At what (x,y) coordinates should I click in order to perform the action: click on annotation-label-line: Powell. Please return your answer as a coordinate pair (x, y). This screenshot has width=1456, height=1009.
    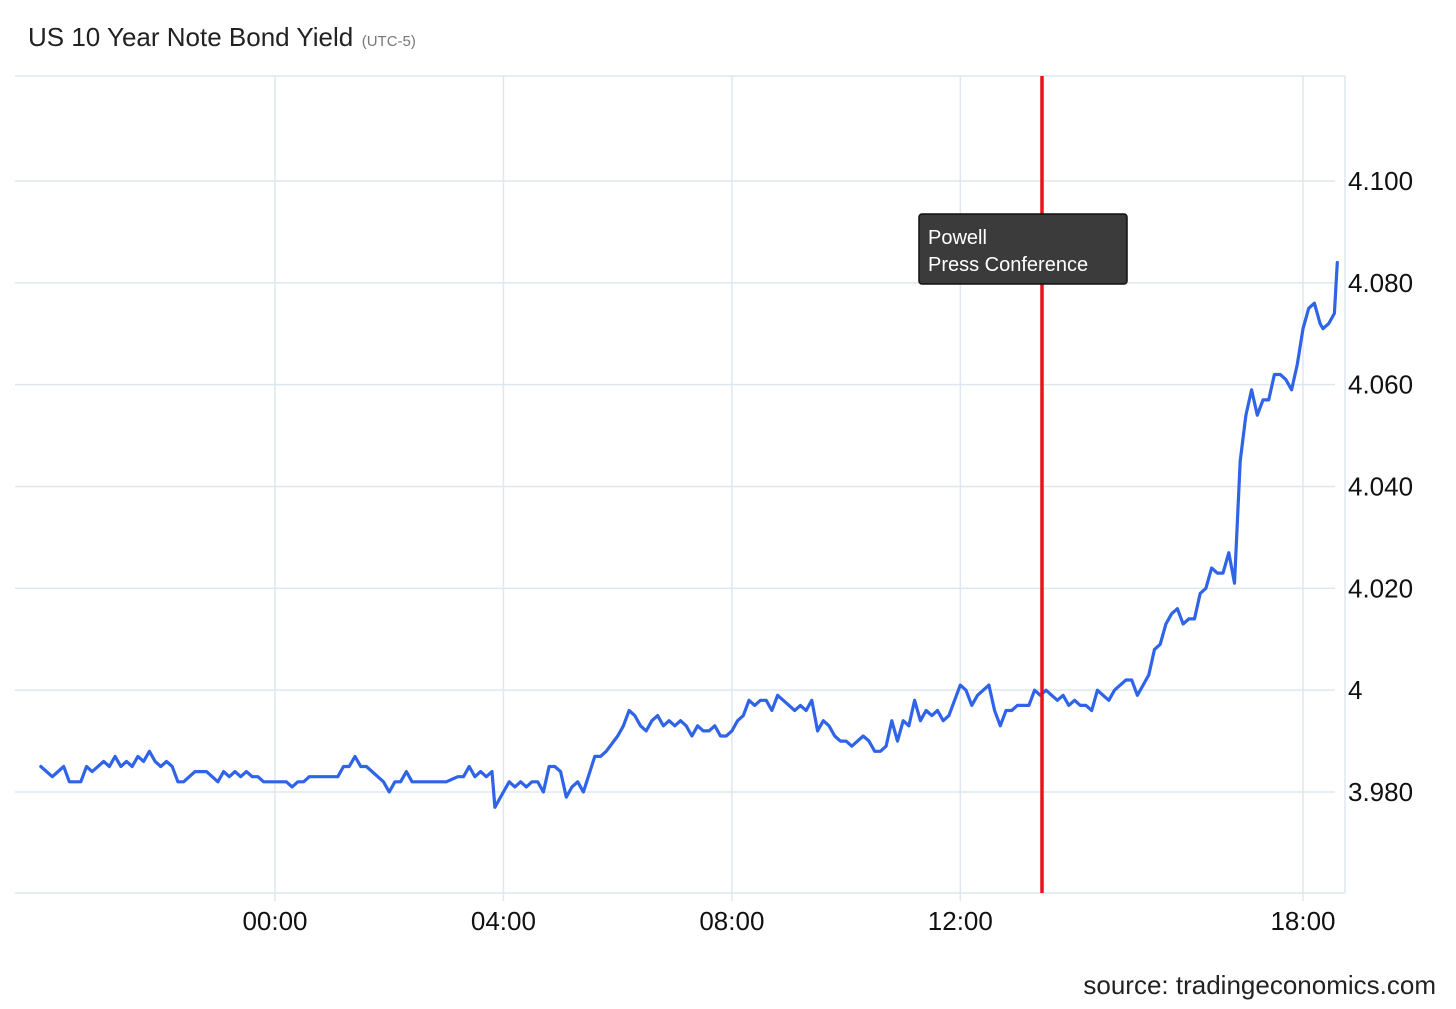
    Looking at the image, I should click on (957, 238).